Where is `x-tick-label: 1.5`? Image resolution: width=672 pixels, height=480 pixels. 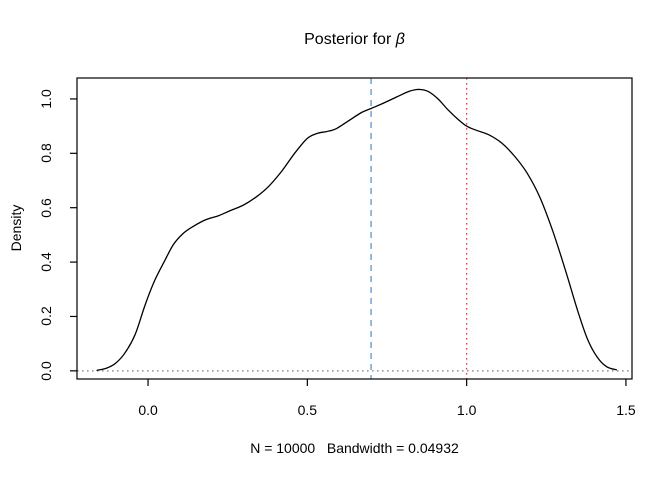 x-tick-label: 1.5 is located at coordinates (626, 410).